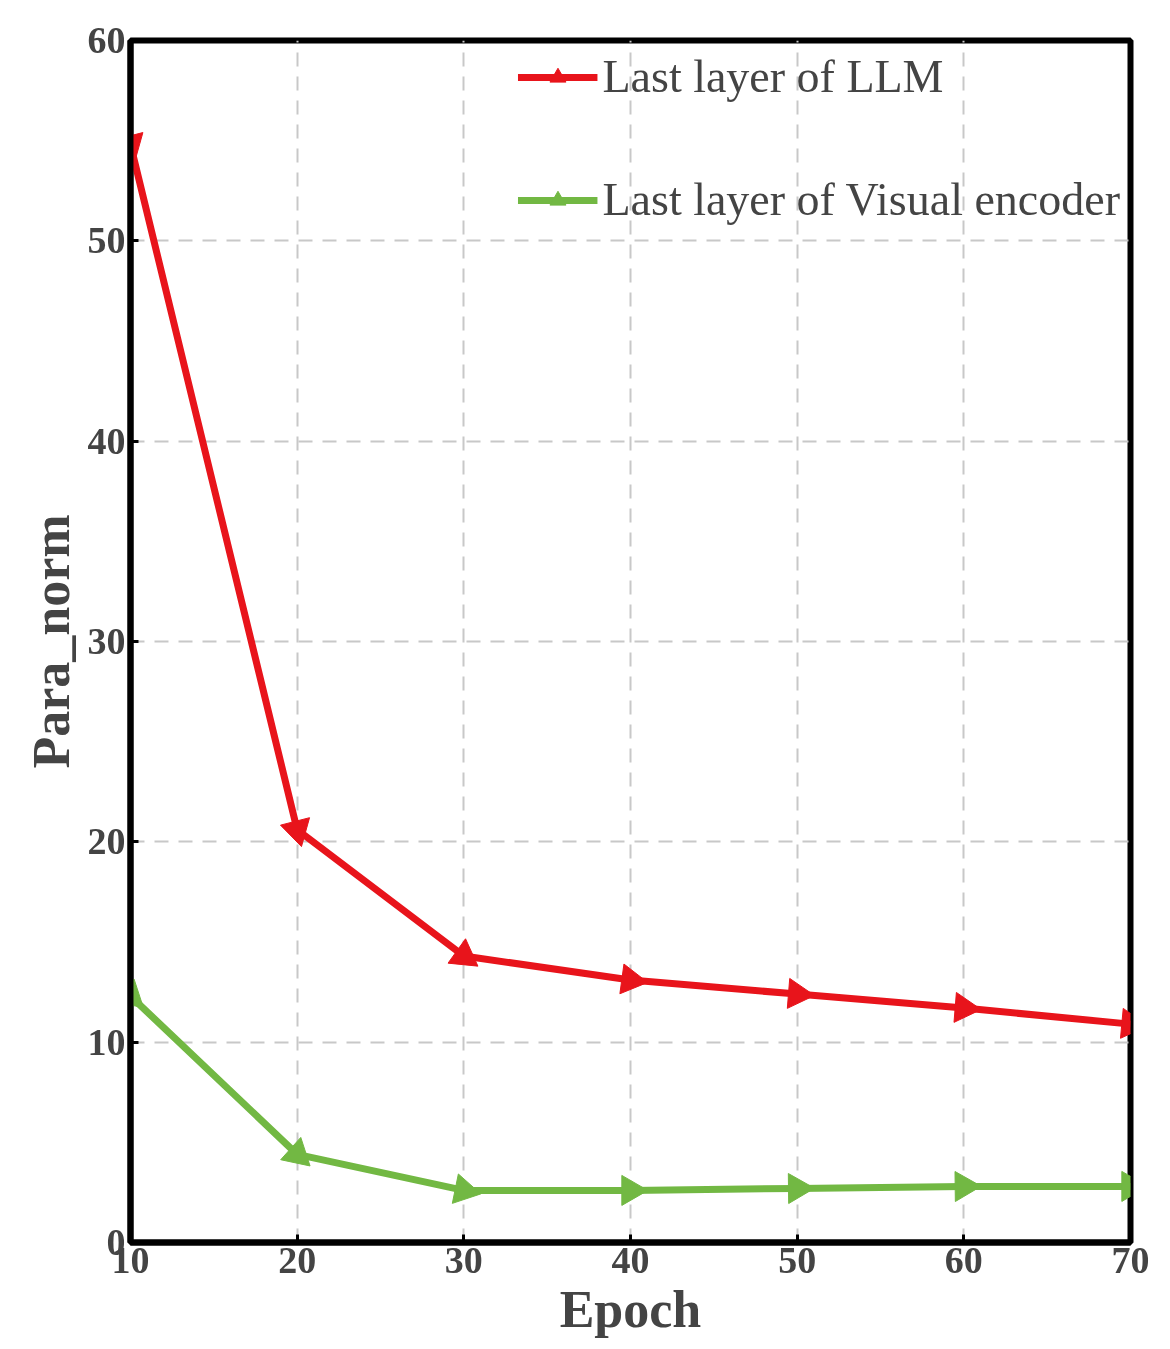  I want to click on y-tick-label: 40, so click(106, 440).